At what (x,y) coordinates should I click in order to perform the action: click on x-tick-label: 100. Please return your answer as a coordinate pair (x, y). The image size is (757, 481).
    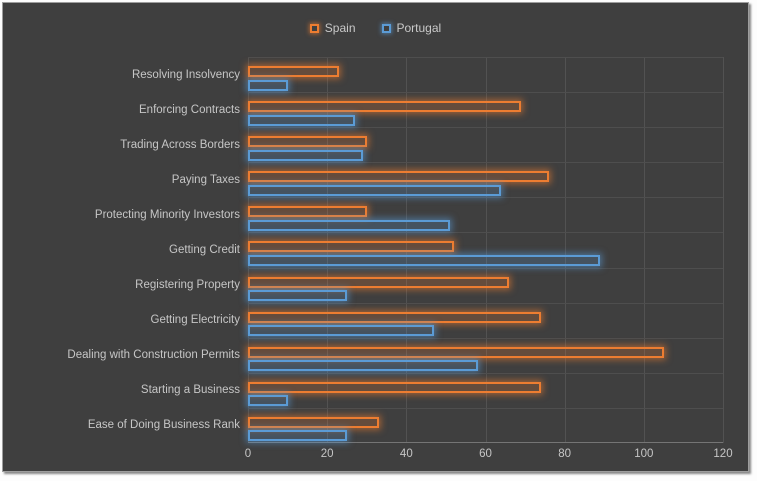
    Looking at the image, I should click on (644, 454).